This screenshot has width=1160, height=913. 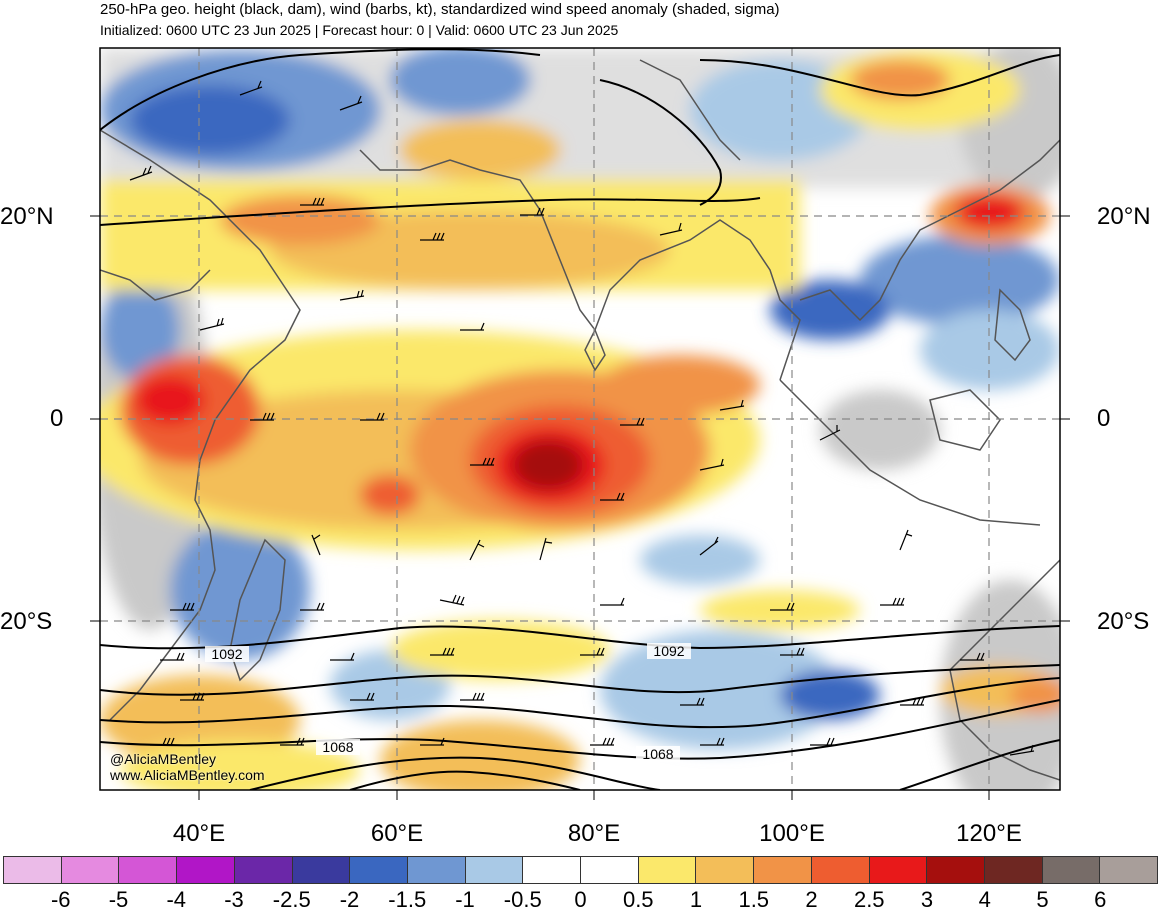 What do you see at coordinates (811, 899) in the screenshot?
I see `colorbar-tick-label: 2` at bounding box center [811, 899].